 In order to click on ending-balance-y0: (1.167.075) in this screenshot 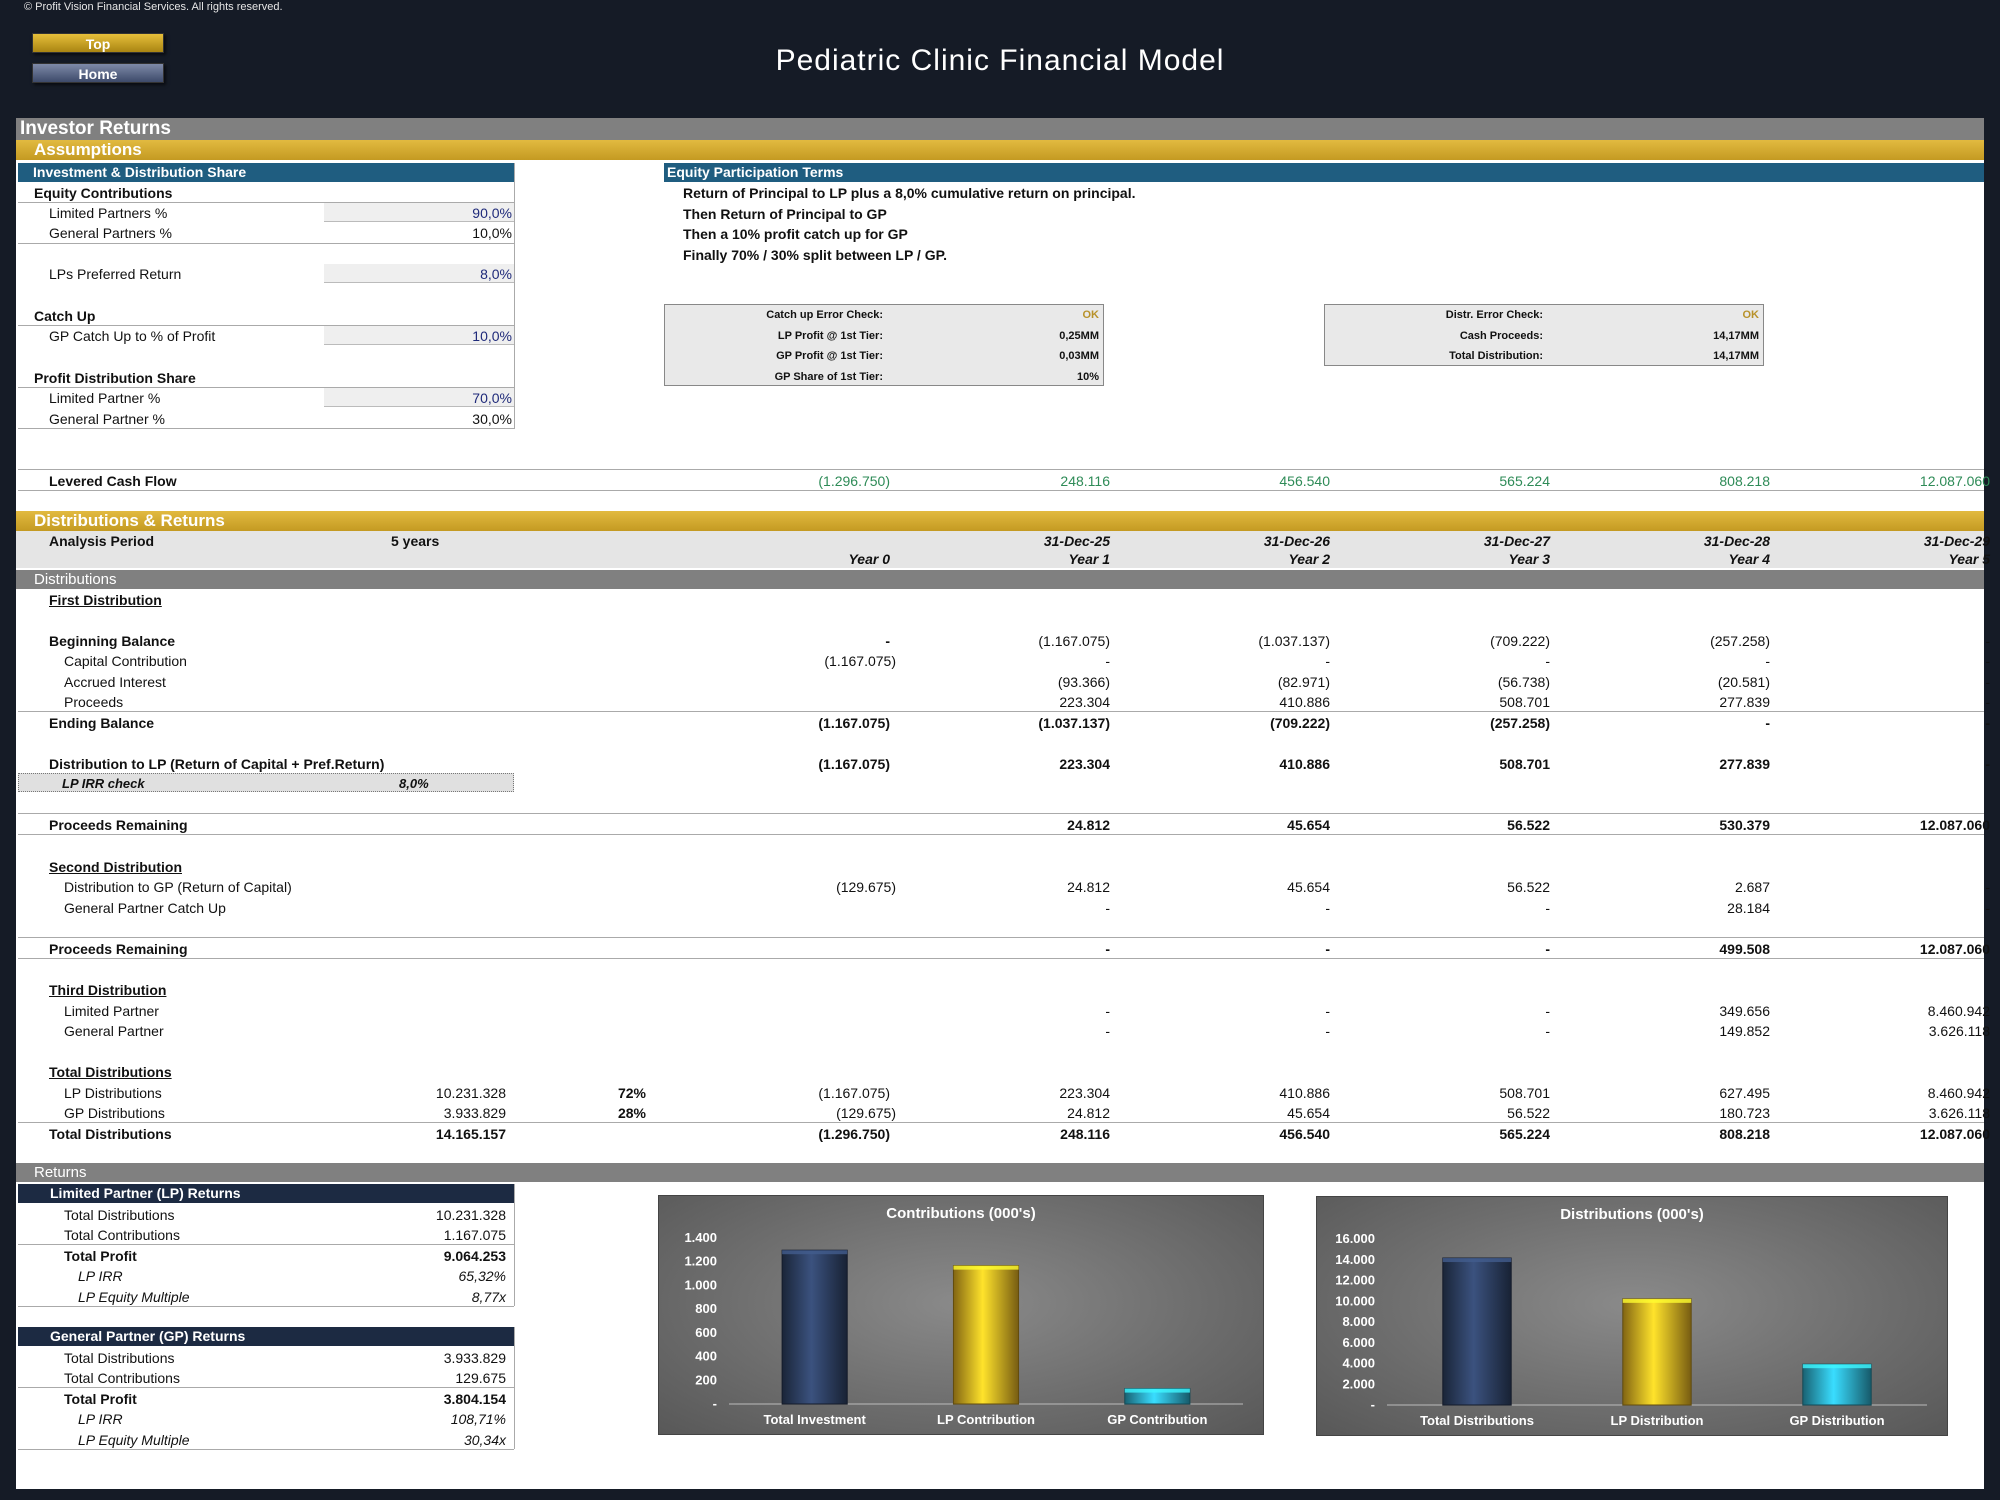, I will do `click(854, 723)`.